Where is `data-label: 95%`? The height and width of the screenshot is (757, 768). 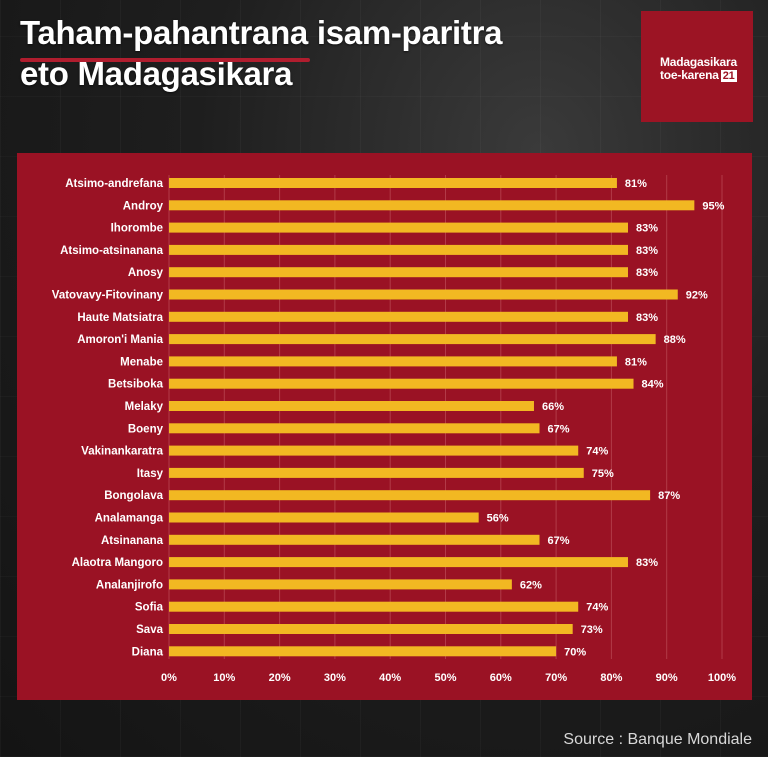
data-label: 95% is located at coordinates (713, 206).